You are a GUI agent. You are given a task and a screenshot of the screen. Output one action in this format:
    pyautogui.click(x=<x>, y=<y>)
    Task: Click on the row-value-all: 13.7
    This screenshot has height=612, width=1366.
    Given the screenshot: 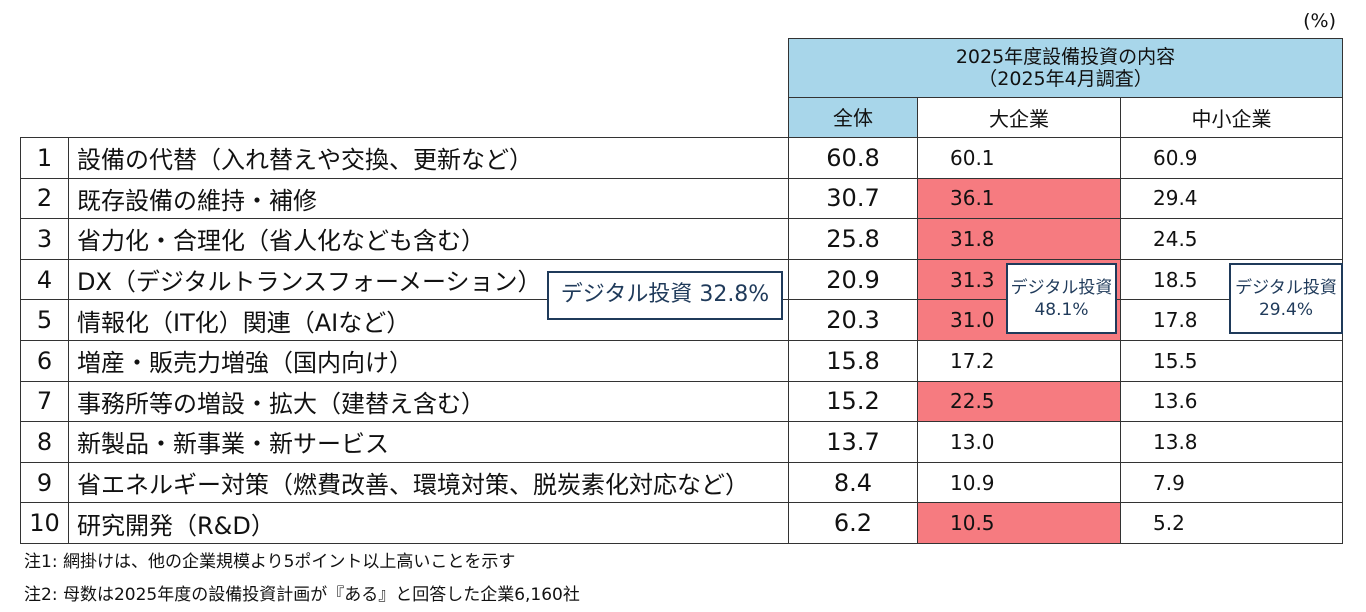 What is the action you would take?
    pyautogui.click(x=853, y=442)
    